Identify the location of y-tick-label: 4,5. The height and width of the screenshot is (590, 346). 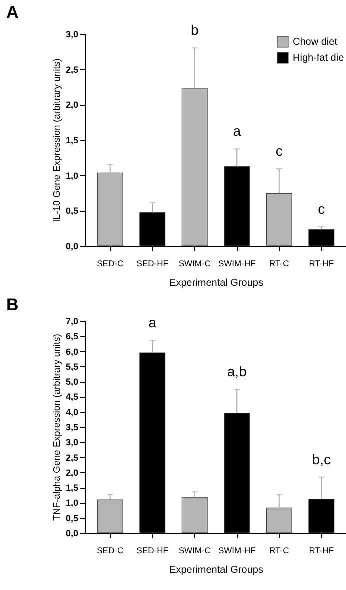
(72, 397).